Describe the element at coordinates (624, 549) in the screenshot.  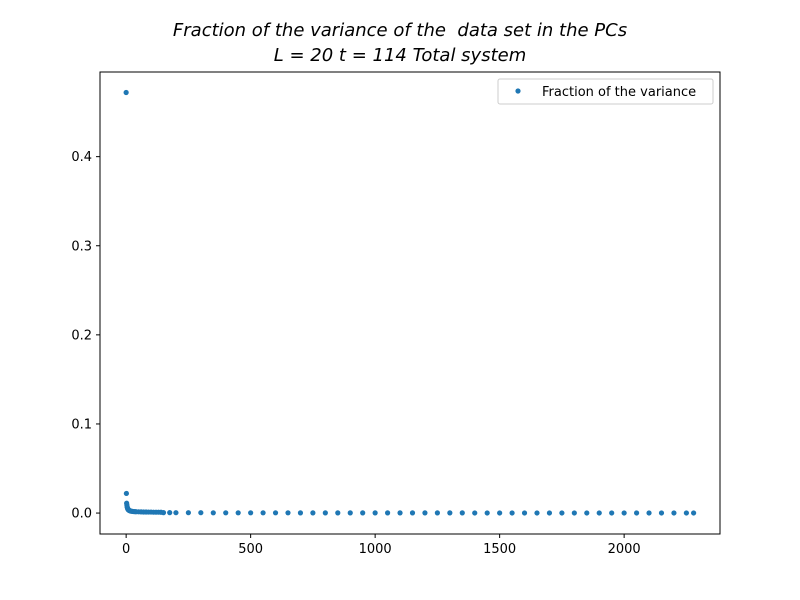
I see `x-tick-label: 2000` at that location.